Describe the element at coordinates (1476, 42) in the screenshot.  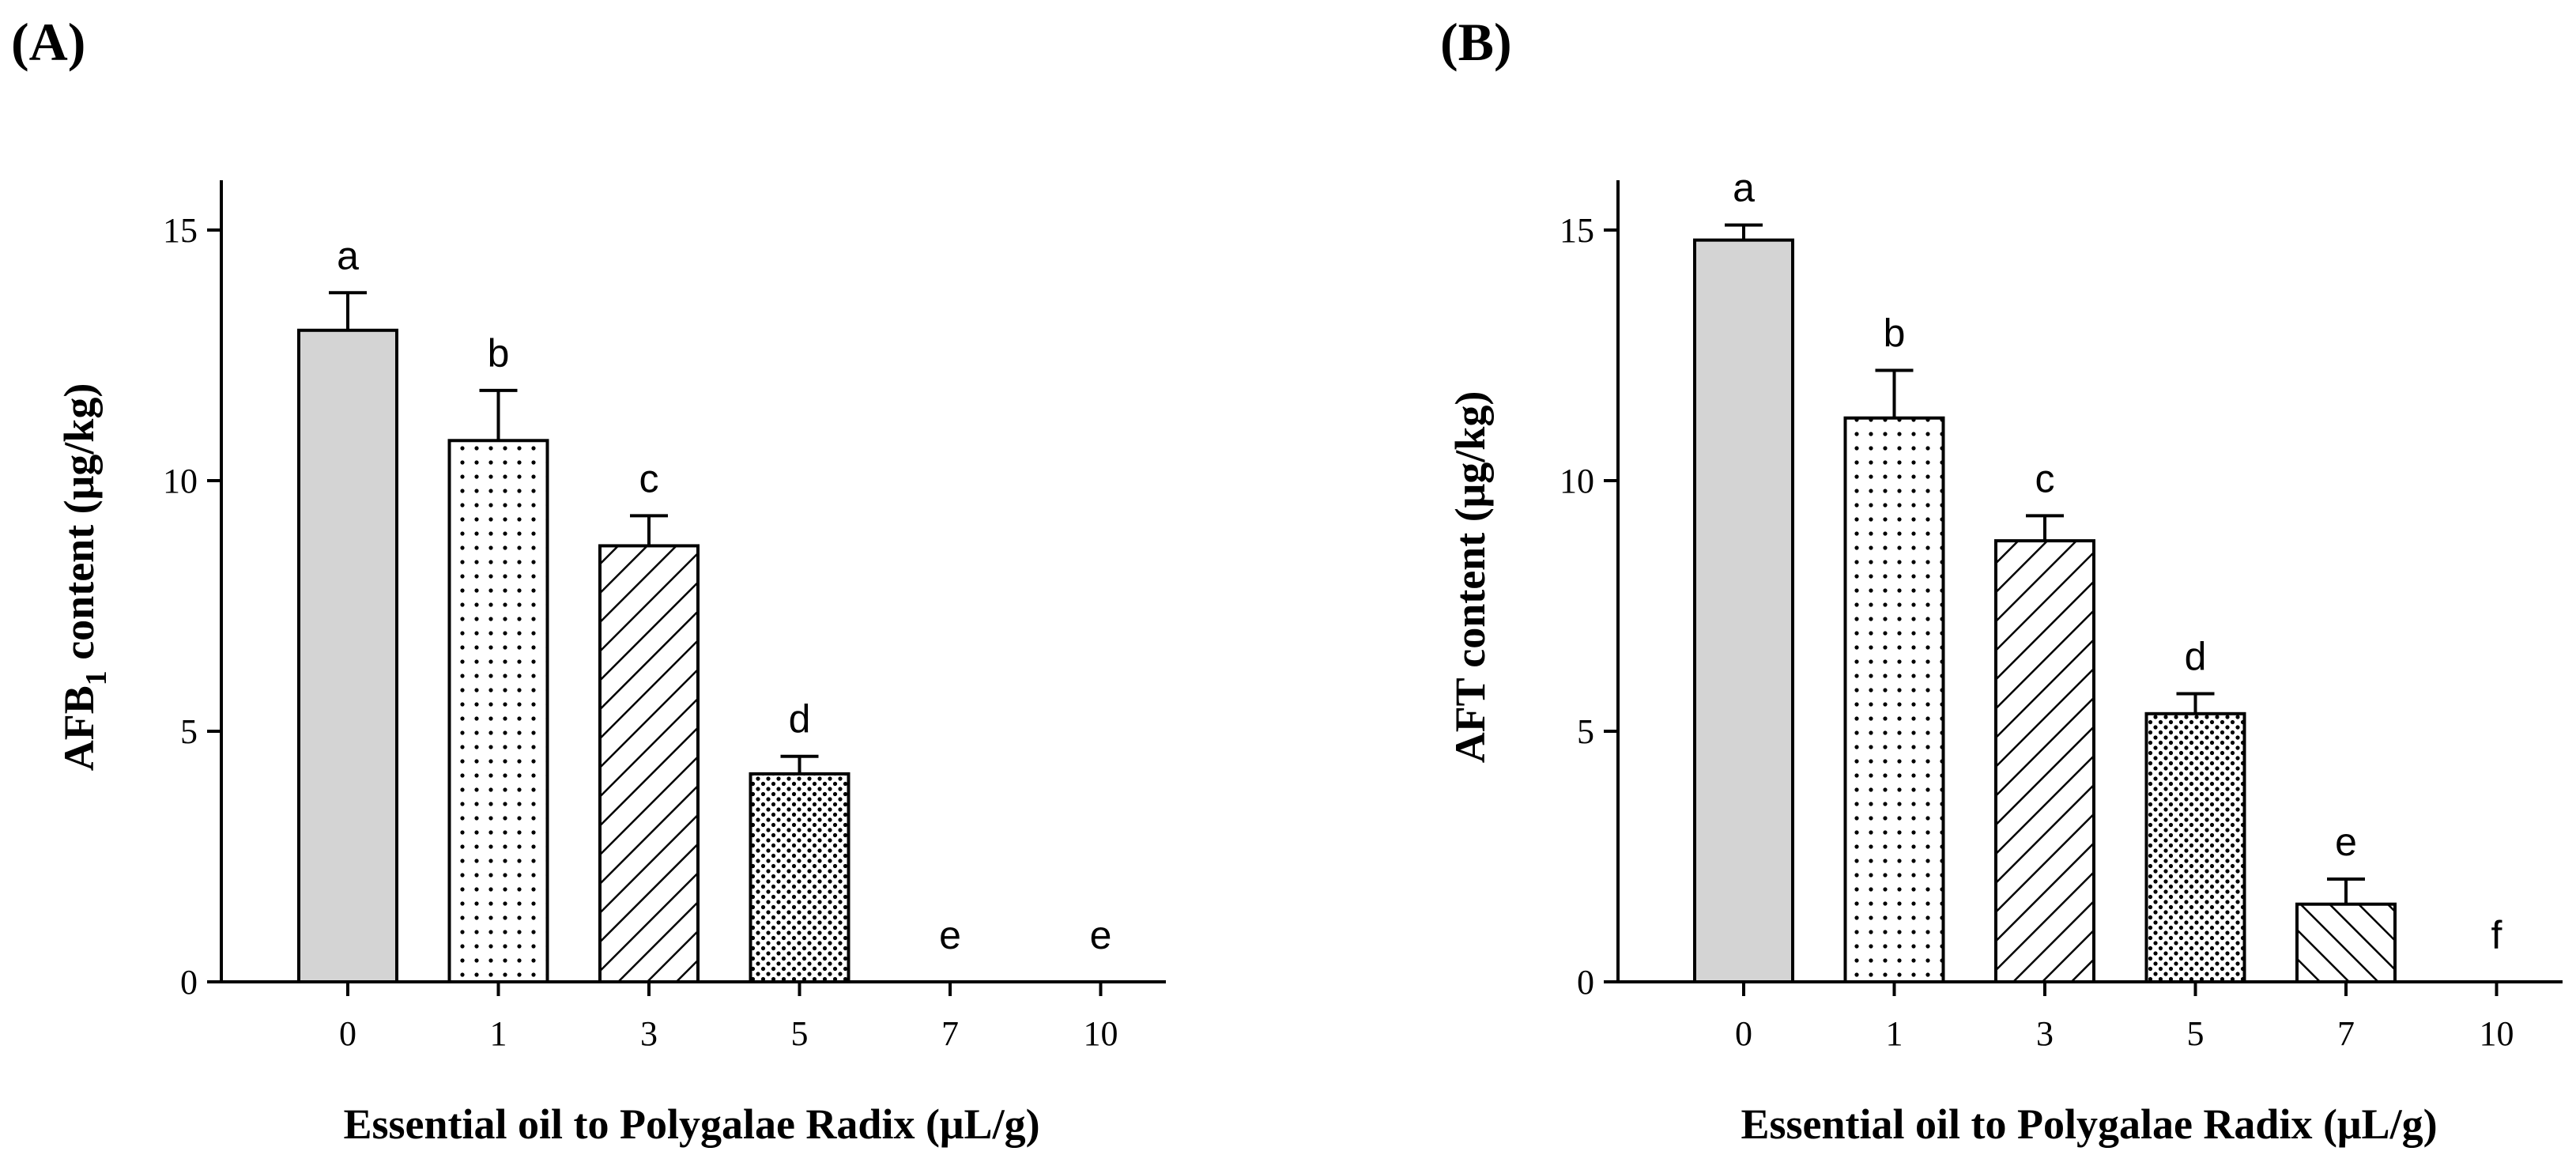
I see `panel-label-b: (B)` at that location.